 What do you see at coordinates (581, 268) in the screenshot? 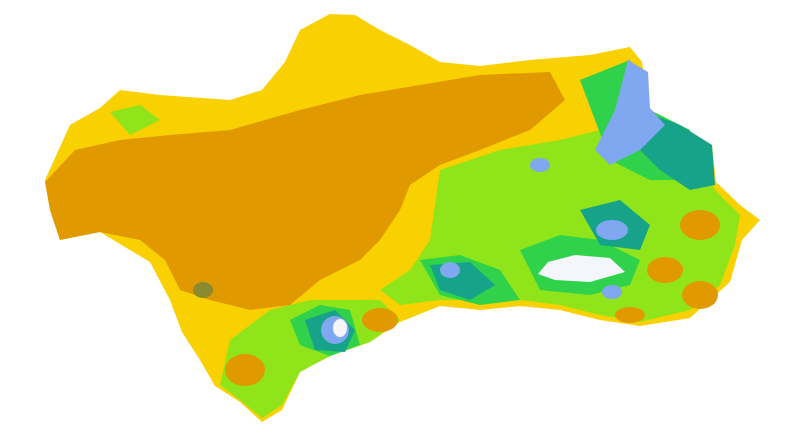
I see `white-peaks` at bounding box center [581, 268].